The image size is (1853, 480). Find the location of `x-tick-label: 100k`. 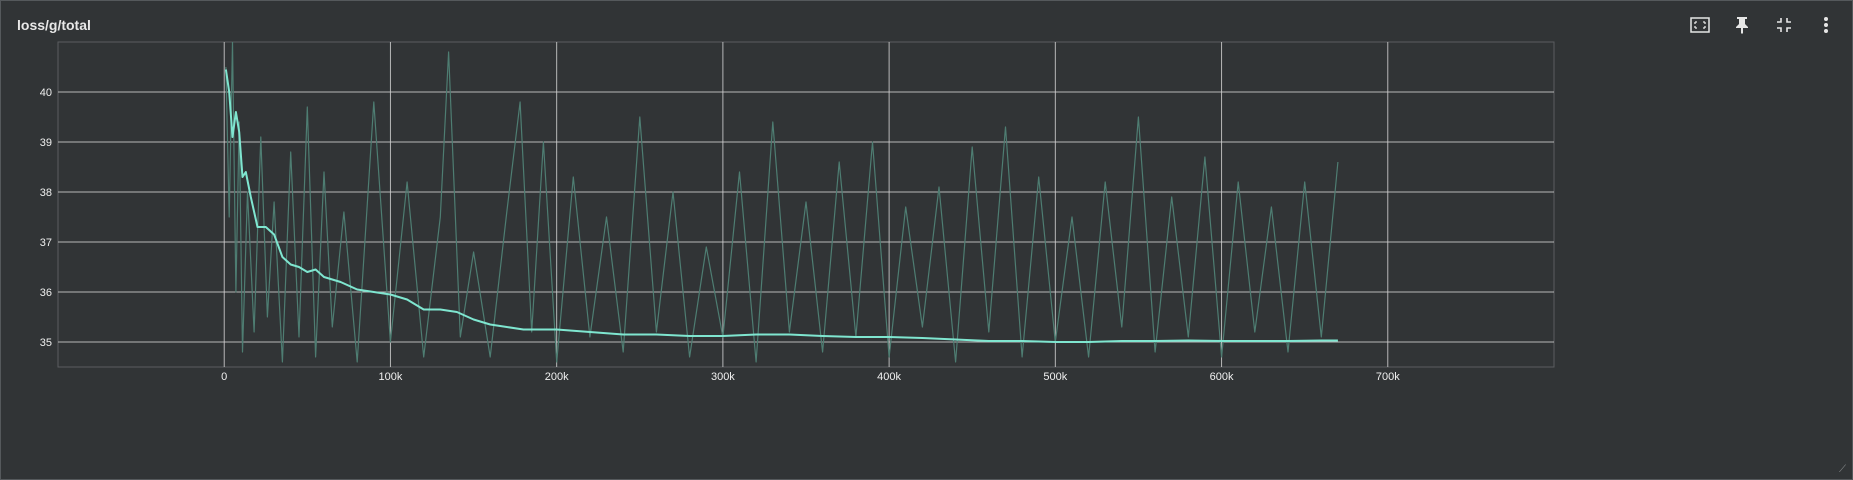

x-tick-label: 100k is located at coordinates (391, 377).